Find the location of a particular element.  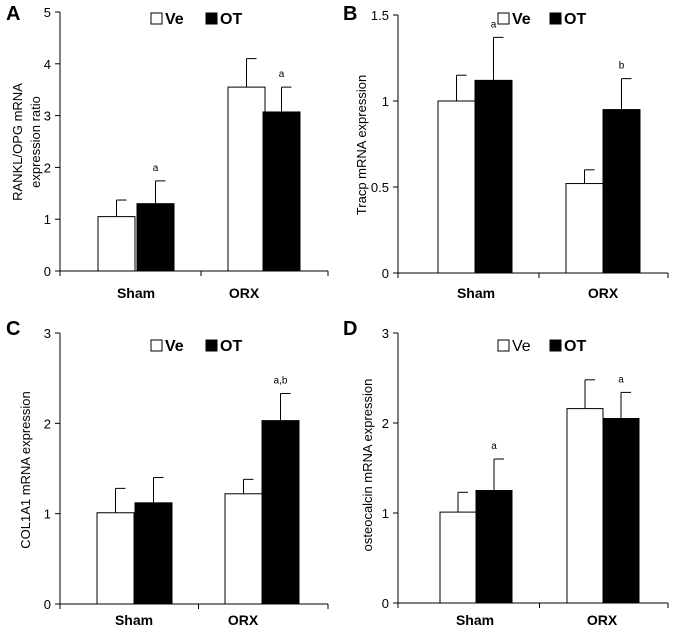

y-axis-label: Tracp mRNA expression is located at coordinates (361, 145).